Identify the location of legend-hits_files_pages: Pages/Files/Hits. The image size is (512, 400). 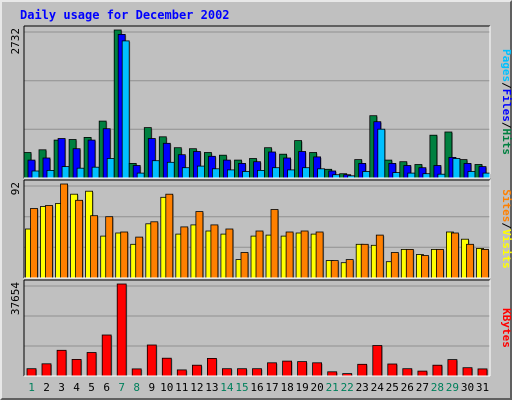
(506, 102).